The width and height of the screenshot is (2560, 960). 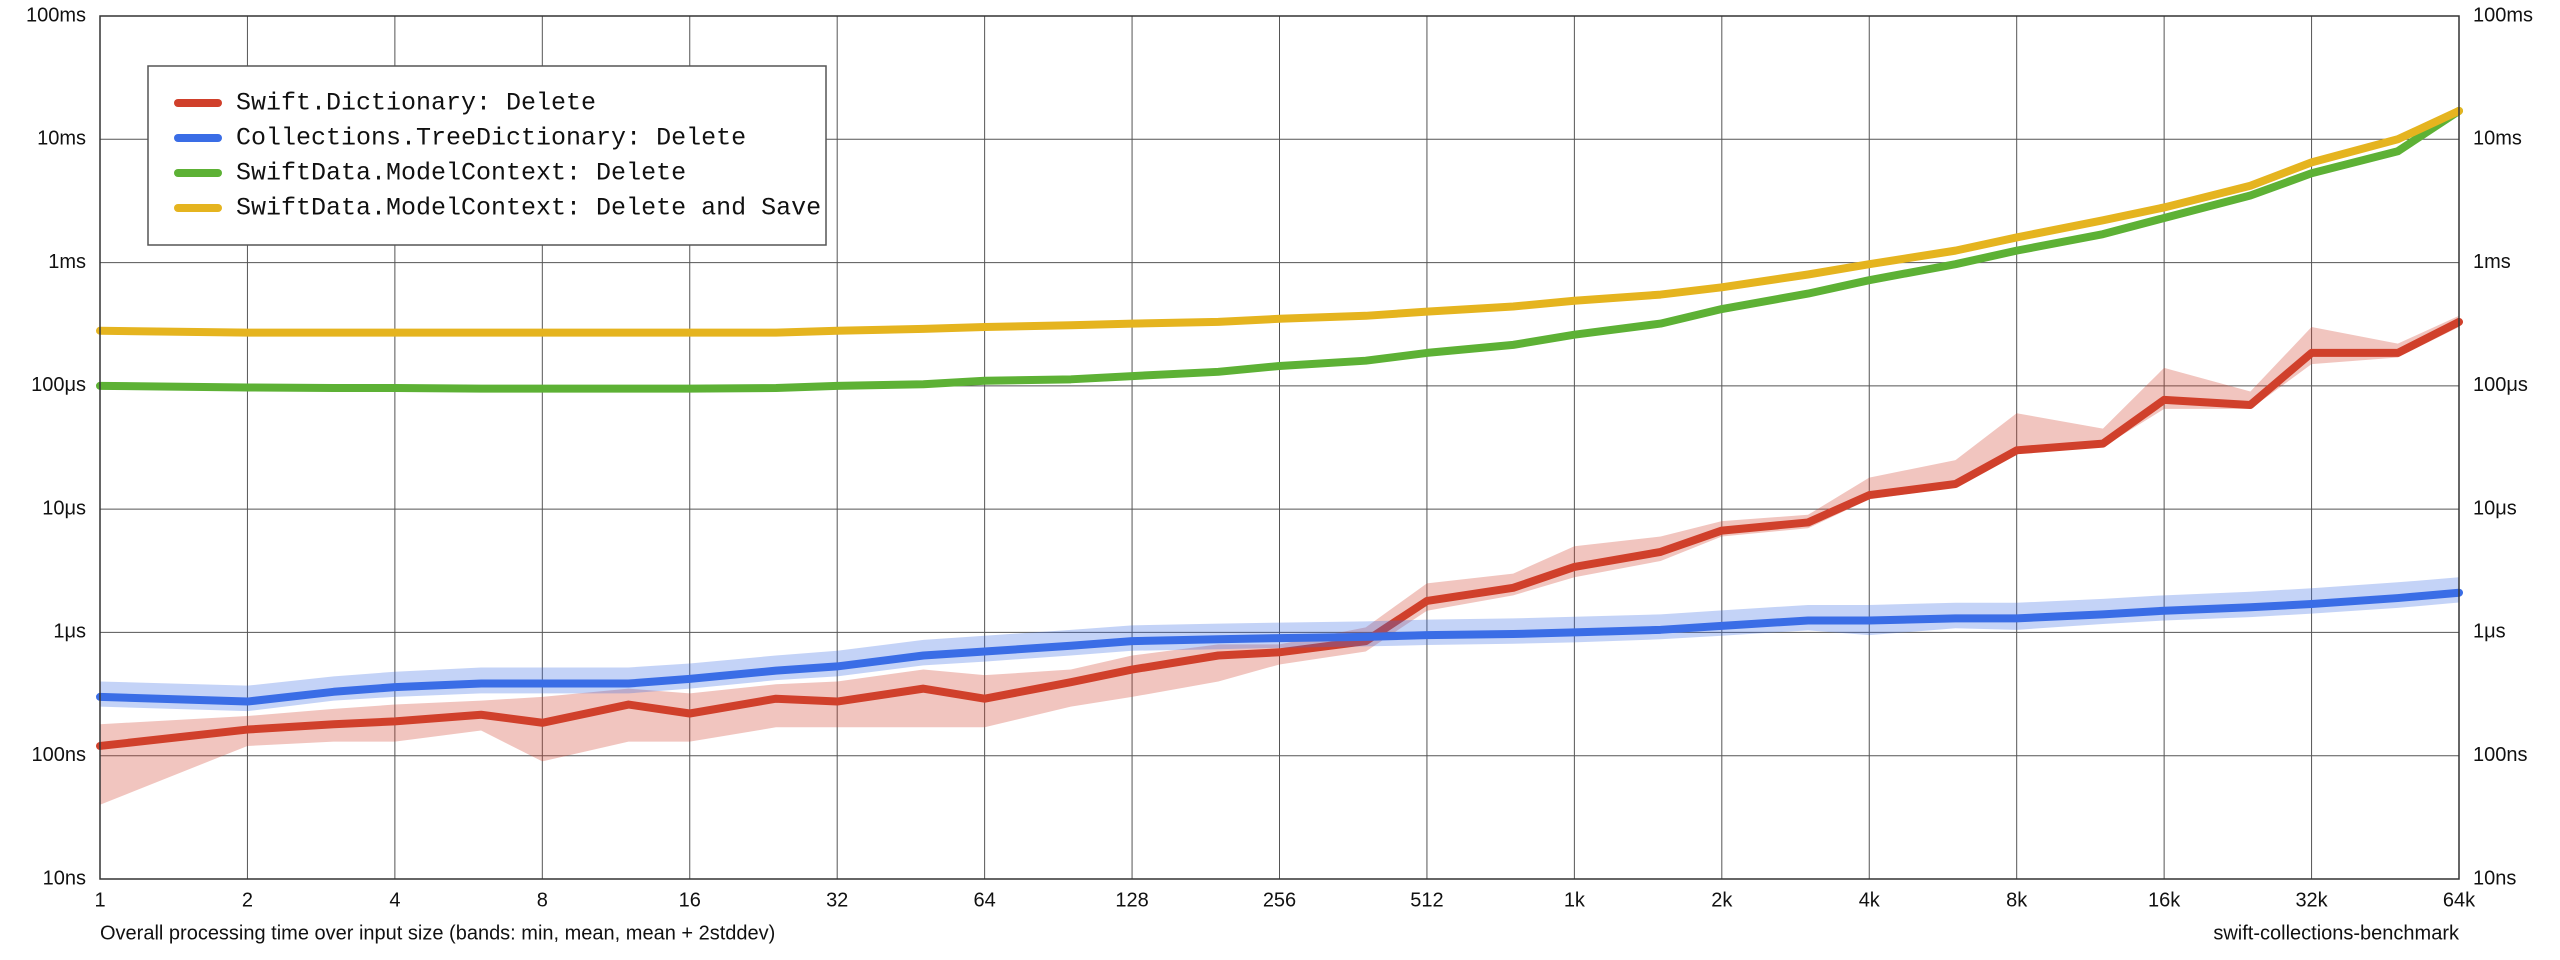 What do you see at coordinates (2494, 878) in the screenshot?
I see `y2-tick-label: 10ns` at bounding box center [2494, 878].